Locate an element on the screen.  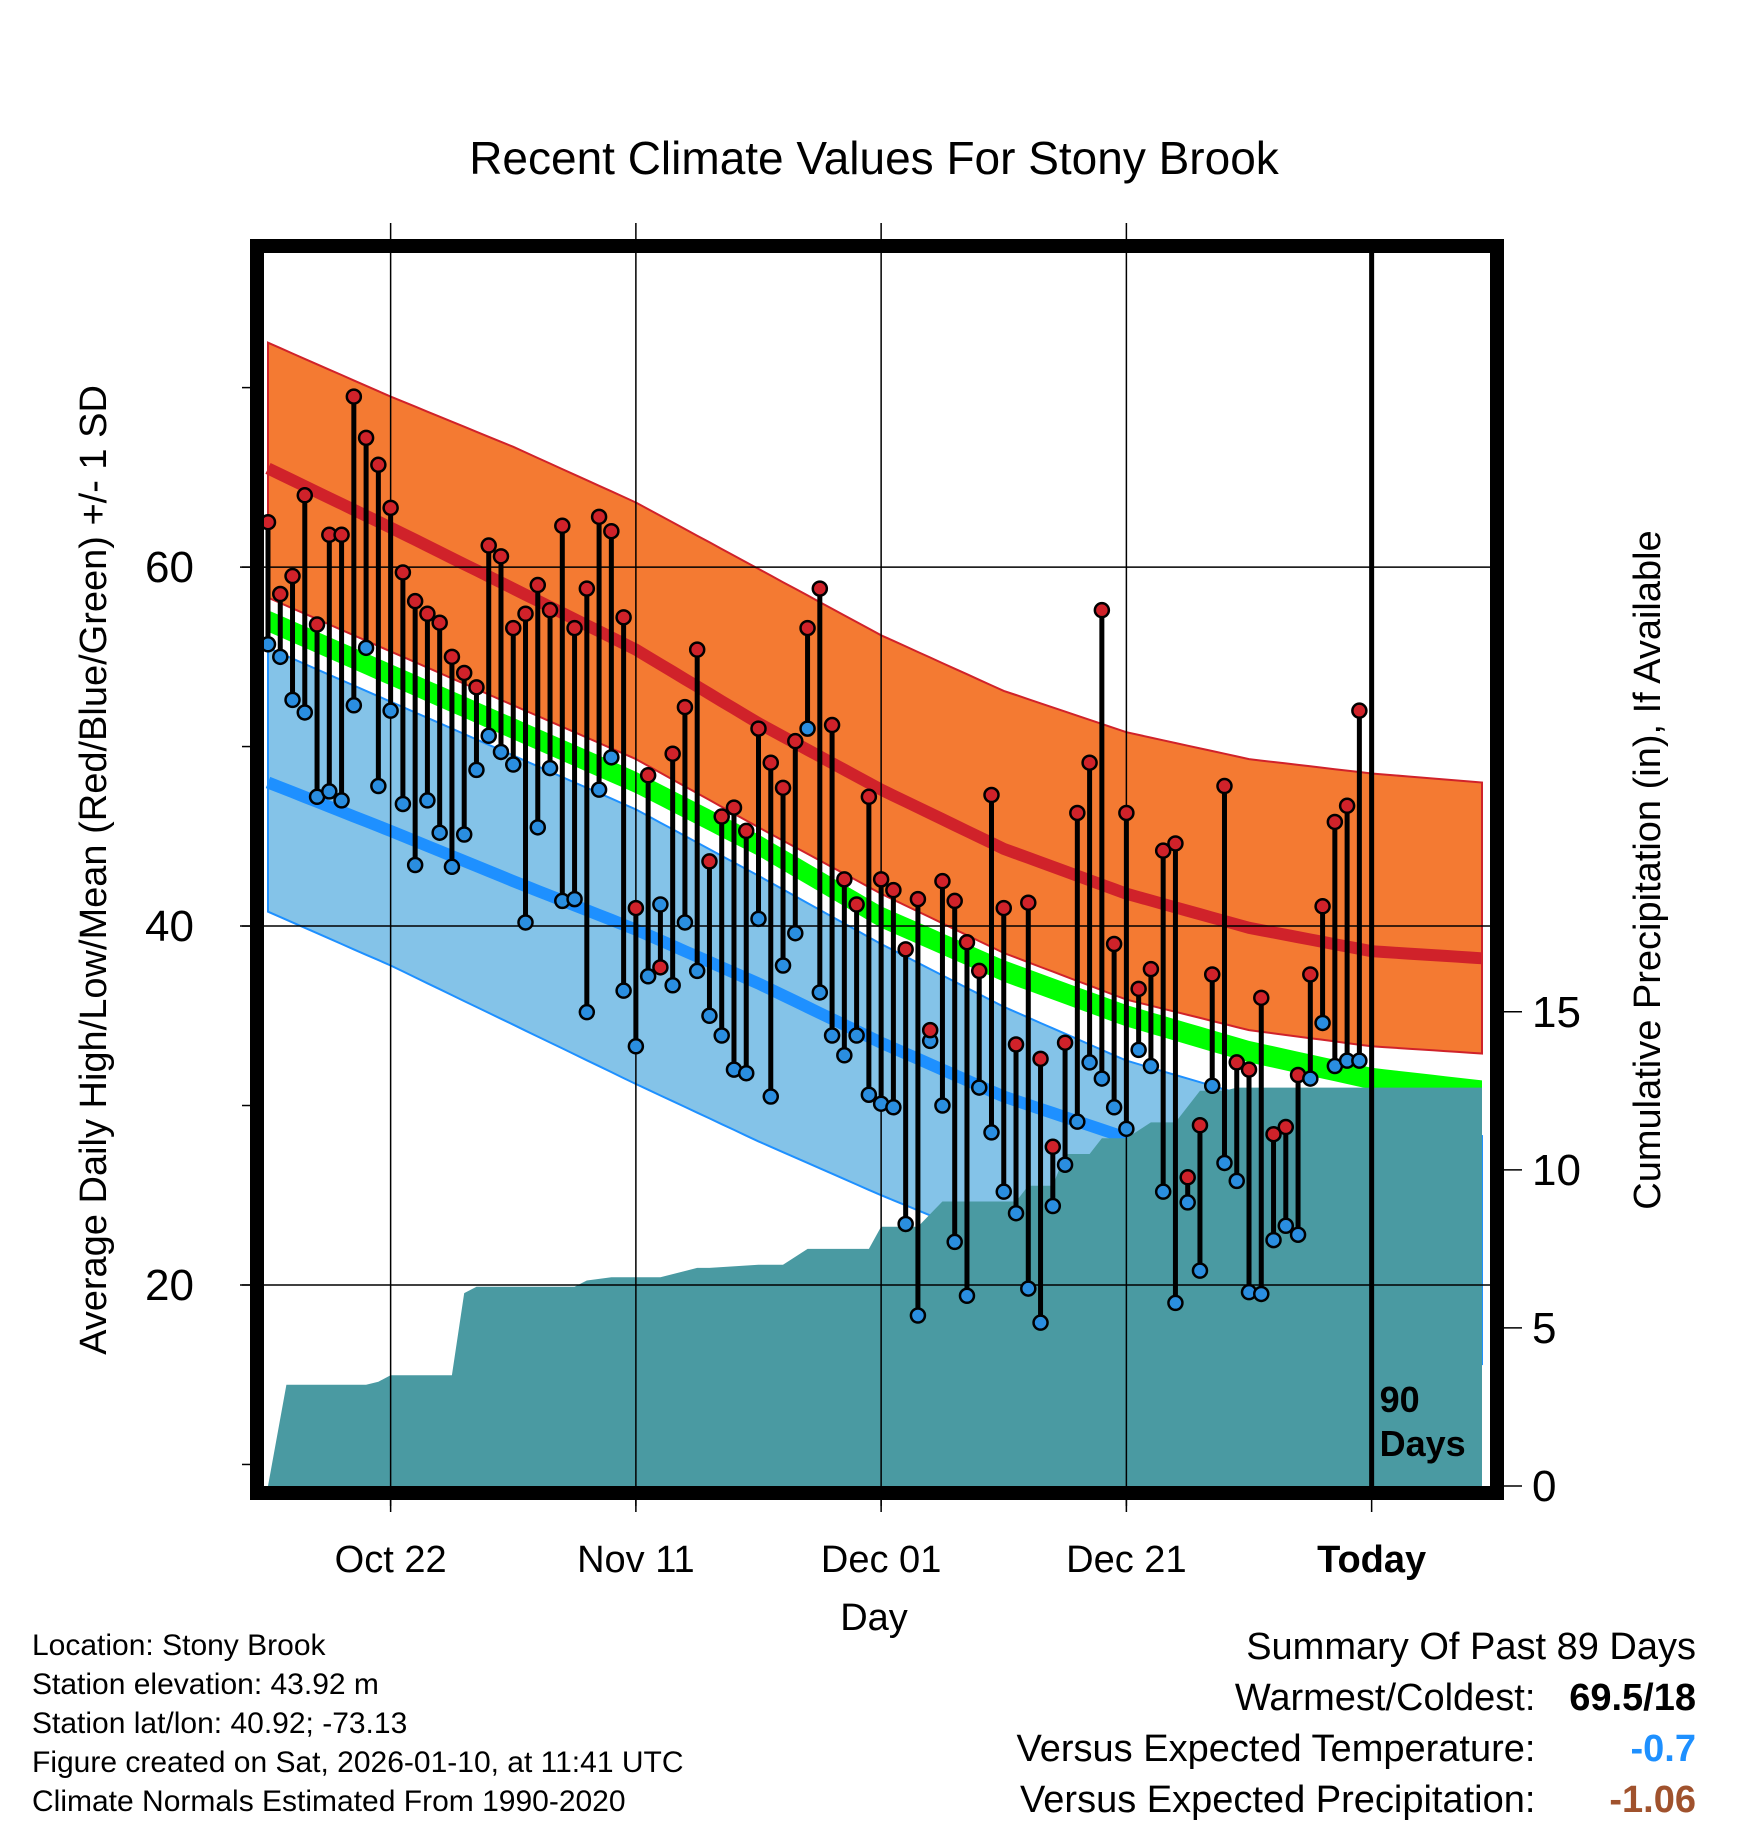
y-right-tick-label: 15 is located at coordinates (1556, 1012).